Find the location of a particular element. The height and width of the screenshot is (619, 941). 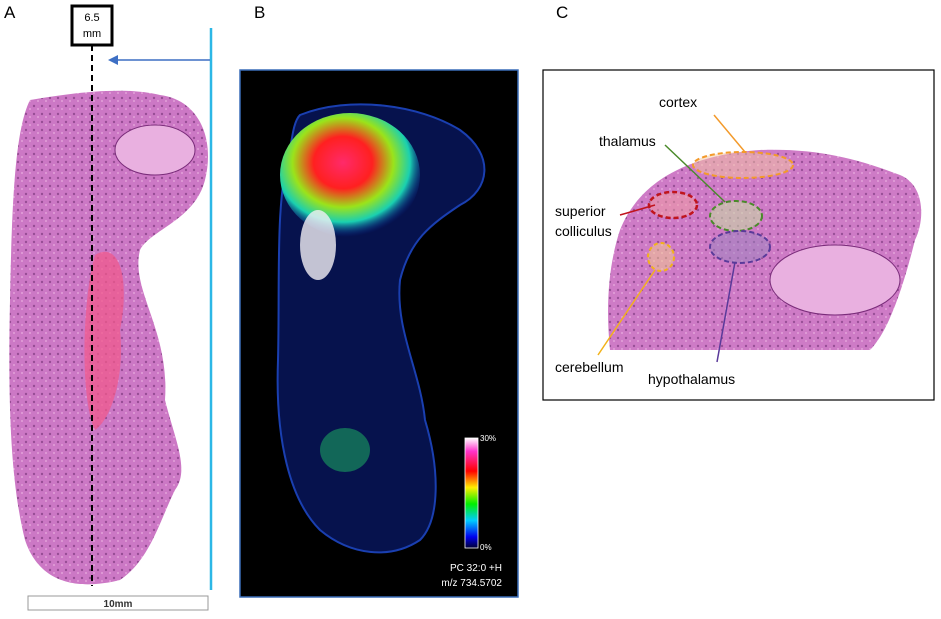

panel-label: C is located at coordinates (562, 12).